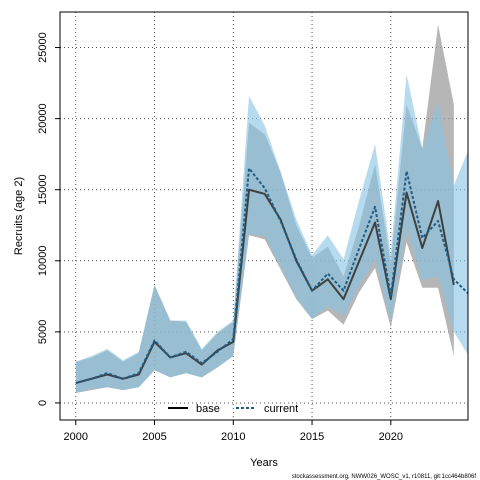  Describe the element at coordinates (264, 463) in the screenshot. I see `x-axis-title: Years` at that location.